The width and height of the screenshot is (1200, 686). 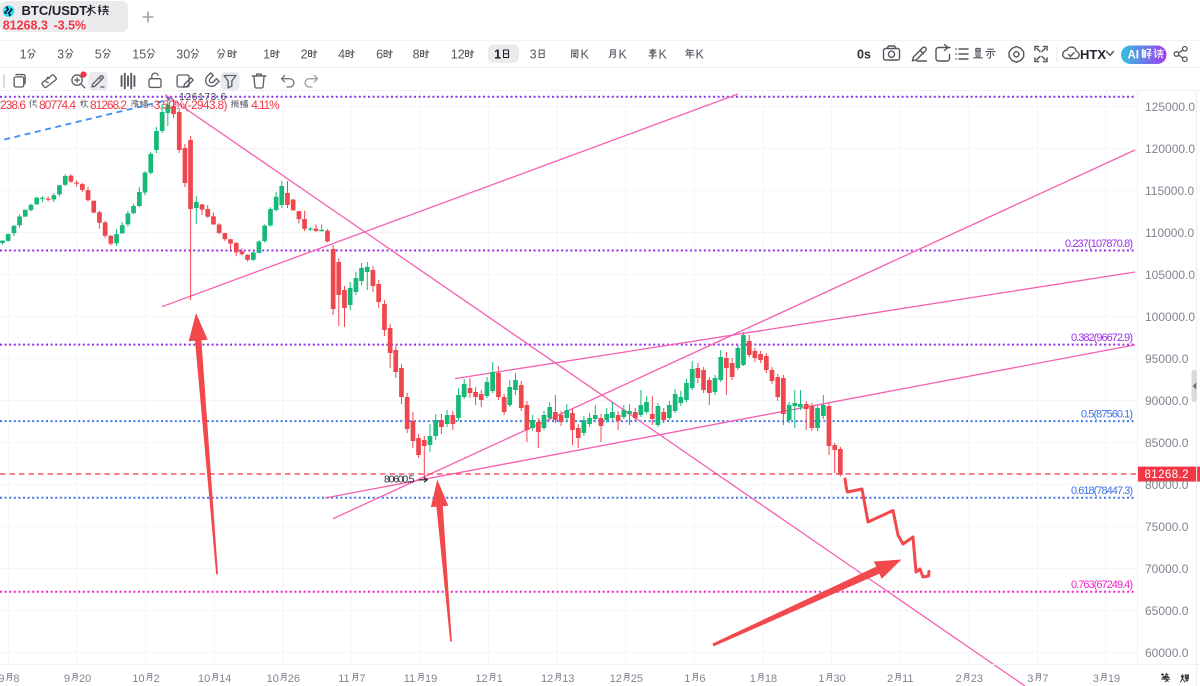 What do you see at coordinates (1167, 401) in the screenshot?
I see `svg-text: 90000.0` at bounding box center [1167, 401].